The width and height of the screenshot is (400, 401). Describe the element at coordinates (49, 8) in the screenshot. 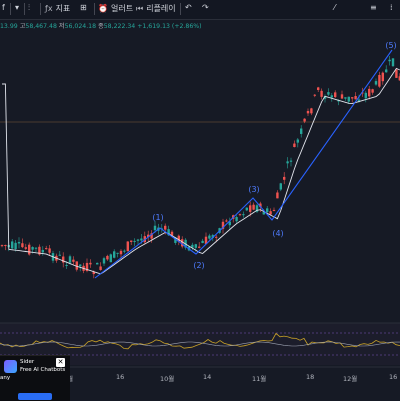

I see `indicators-icon: ƒx` at that location.